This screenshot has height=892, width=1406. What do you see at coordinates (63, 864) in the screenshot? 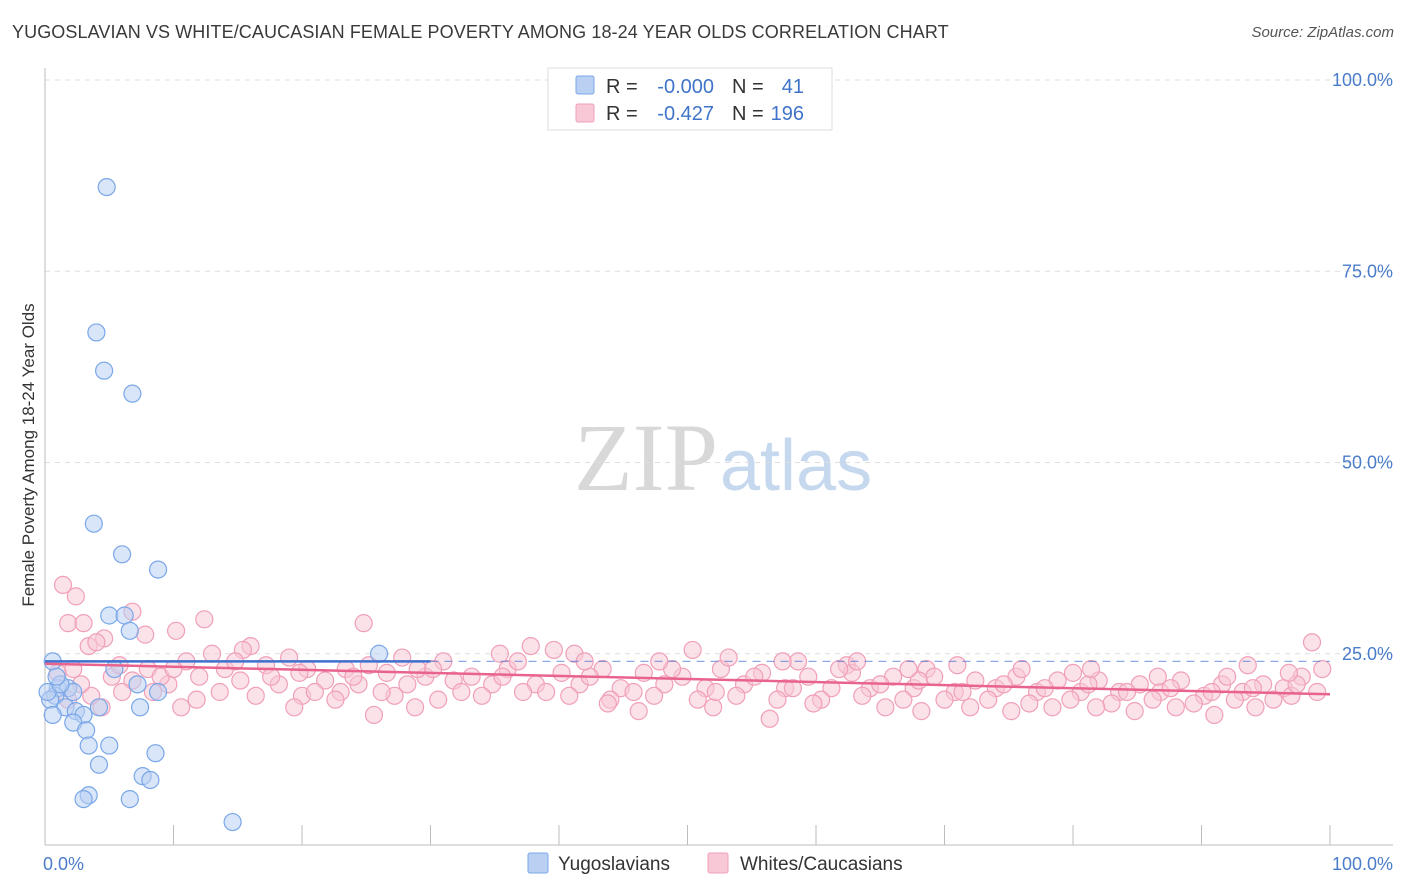
I see `x-tick-label-min: 0.0%` at bounding box center [63, 864].